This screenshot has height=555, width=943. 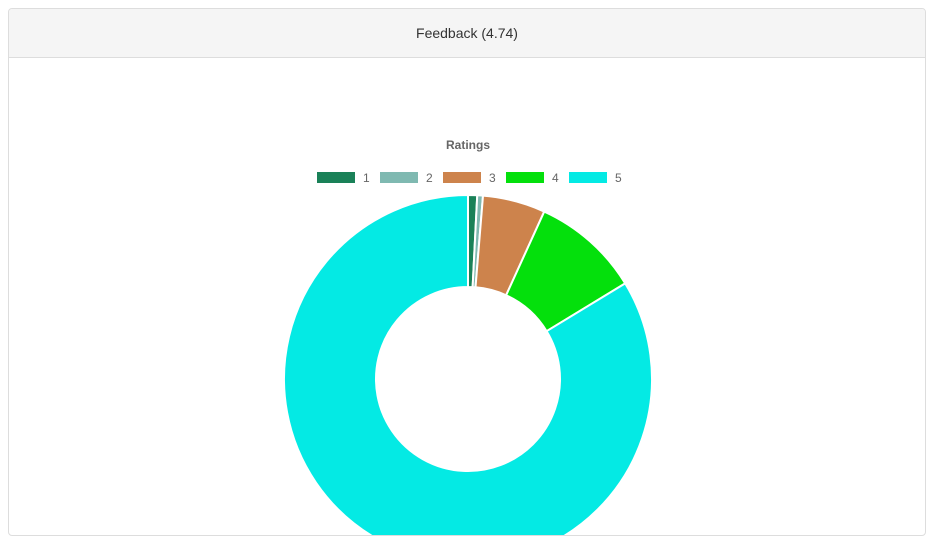 What do you see at coordinates (429, 178) in the screenshot?
I see `legend-label-2: 2` at bounding box center [429, 178].